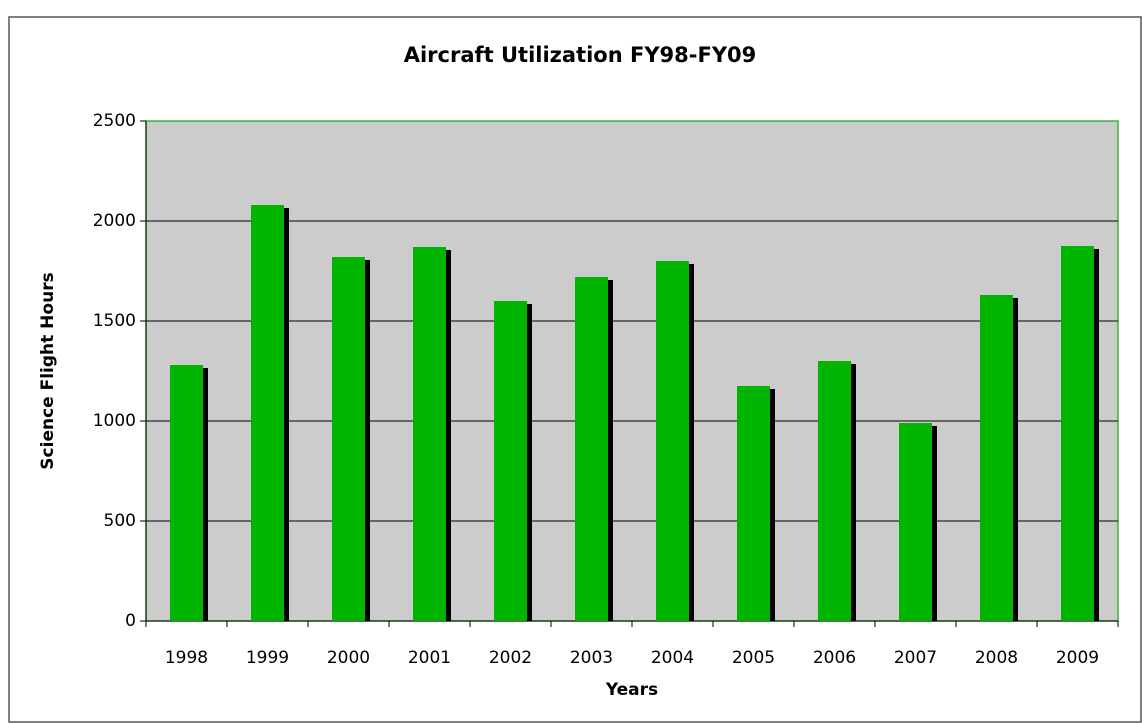 This screenshot has width=1142, height=723. What do you see at coordinates (429, 658) in the screenshot?
I see `x-tick-label: 2001` at bounding box center [429, 658].